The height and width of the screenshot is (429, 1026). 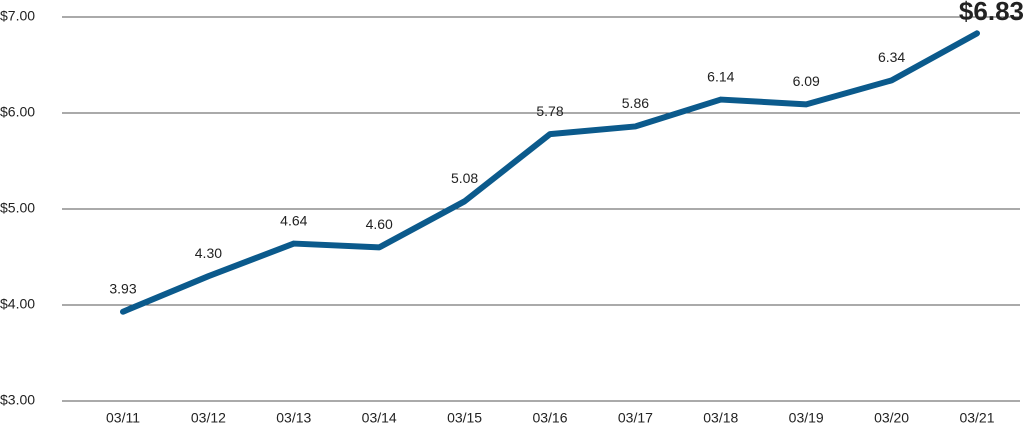 What do you see at coordinates (720, 418) in the screenshot?
I see `x-tick-label: 03/18` at bounding box center [720, 418].